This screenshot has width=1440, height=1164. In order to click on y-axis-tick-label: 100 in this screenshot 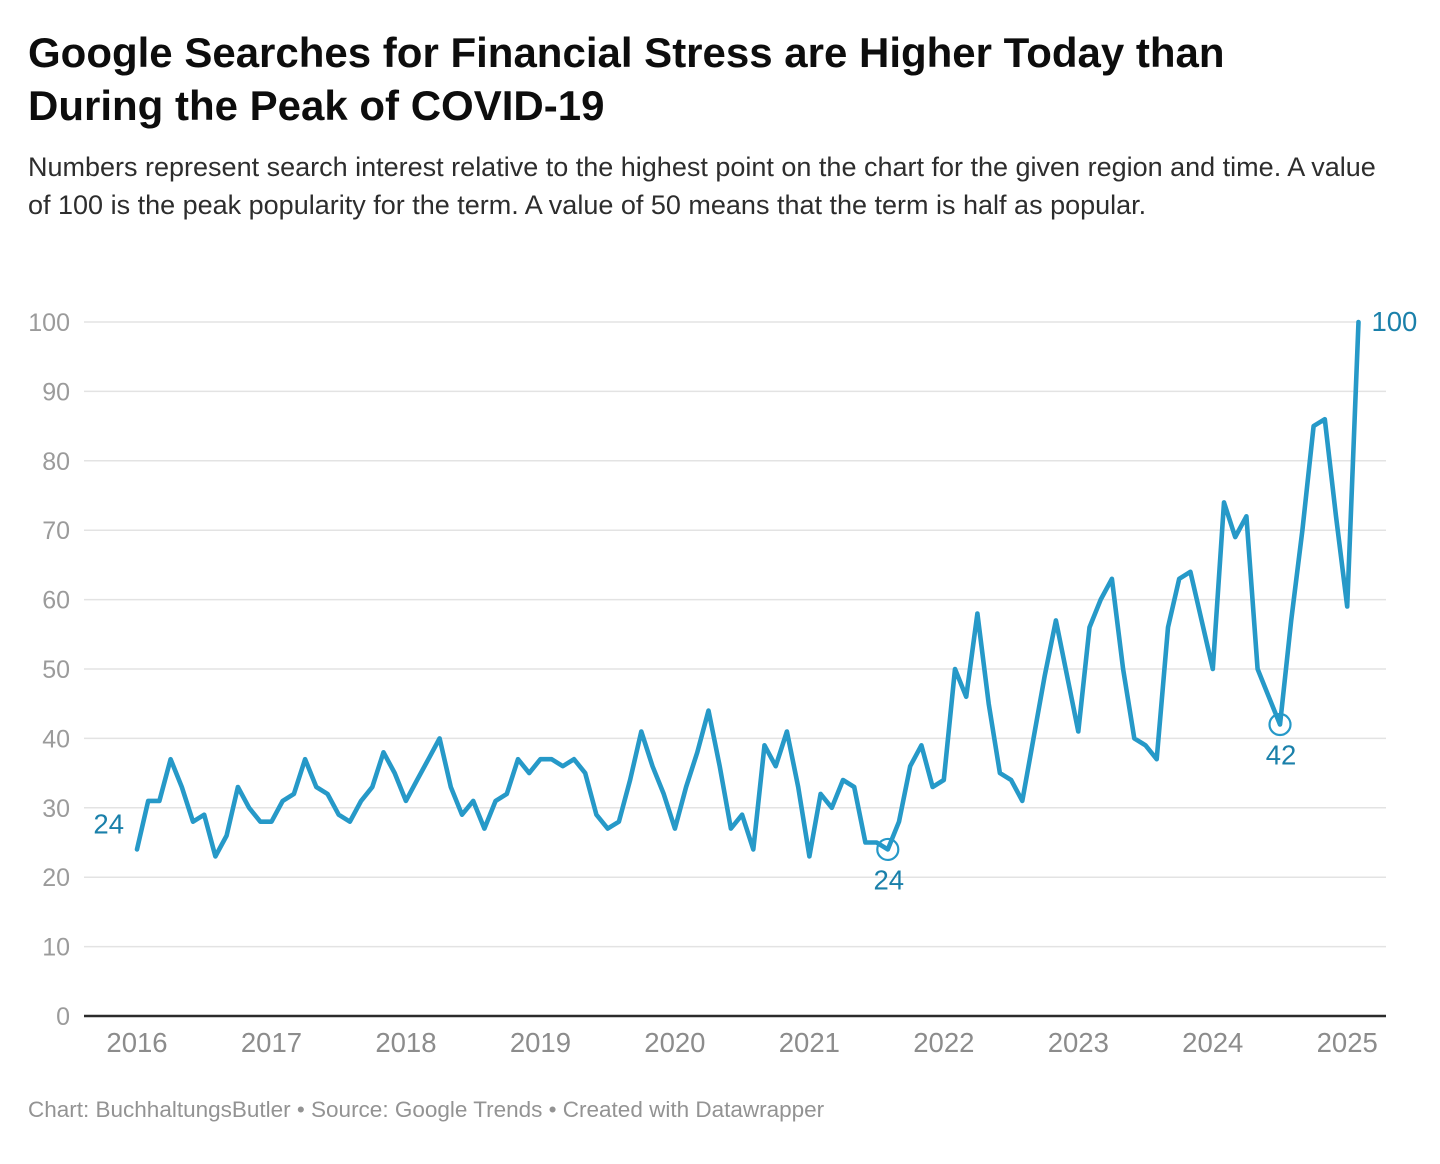, I will do `click(49, 323)`.